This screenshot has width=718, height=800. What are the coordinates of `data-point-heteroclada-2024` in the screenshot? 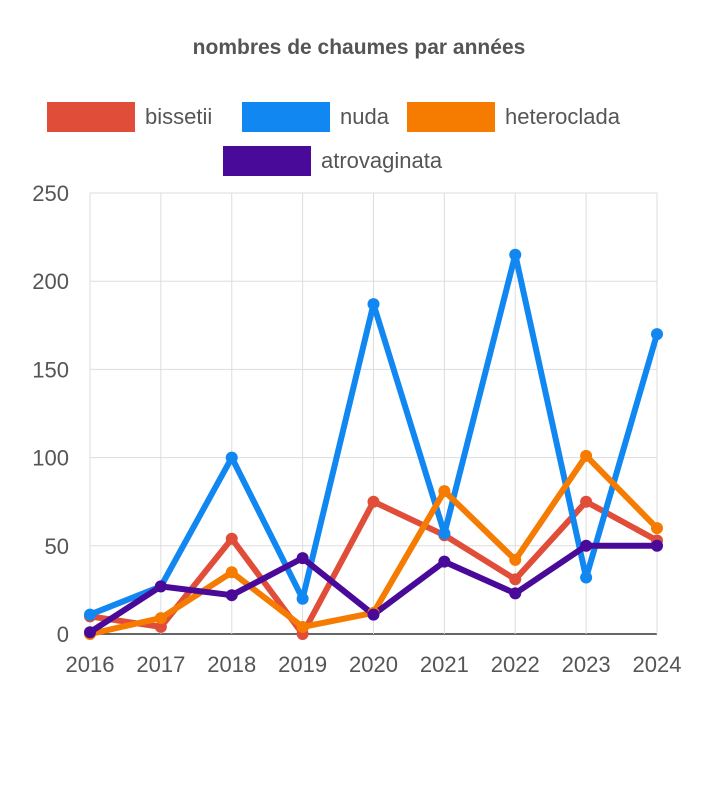 It's located at (657, 528).